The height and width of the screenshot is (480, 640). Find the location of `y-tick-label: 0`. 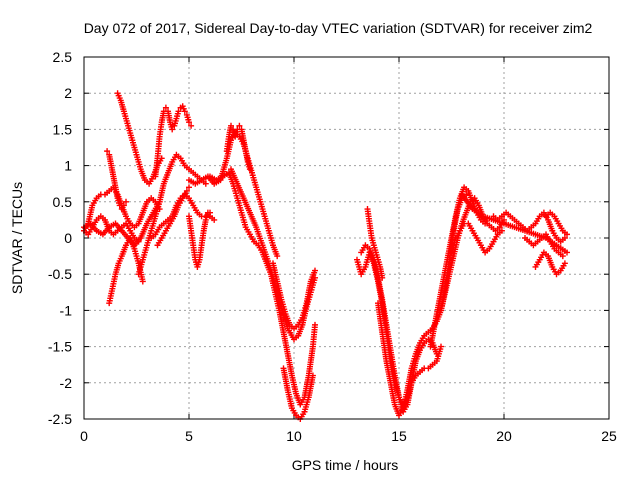

y-tick-label: 0 is located at coordinates (68, 238).